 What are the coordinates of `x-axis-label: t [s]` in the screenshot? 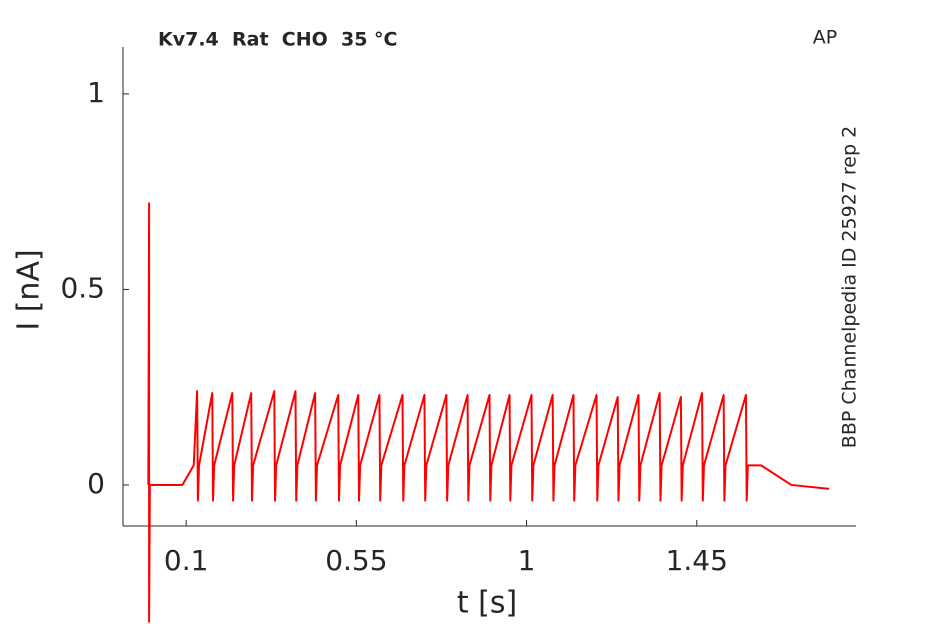 It's located at (487, 603).